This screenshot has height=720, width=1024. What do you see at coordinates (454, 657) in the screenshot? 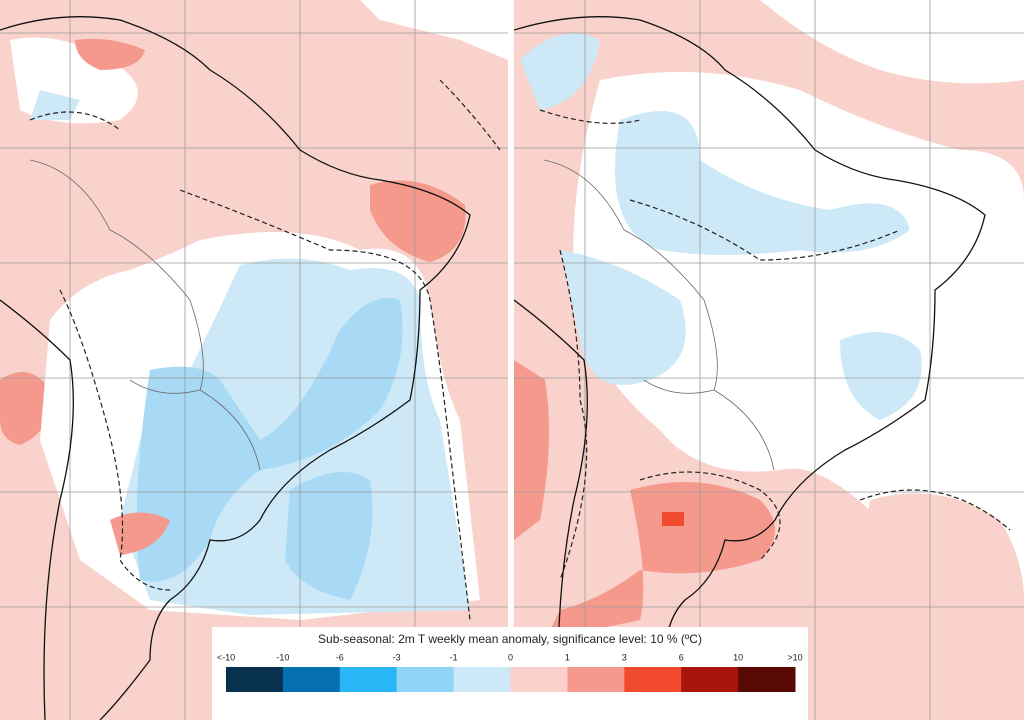
I see `colorbar-tick-label: -1` at bounding box center [454, 657].